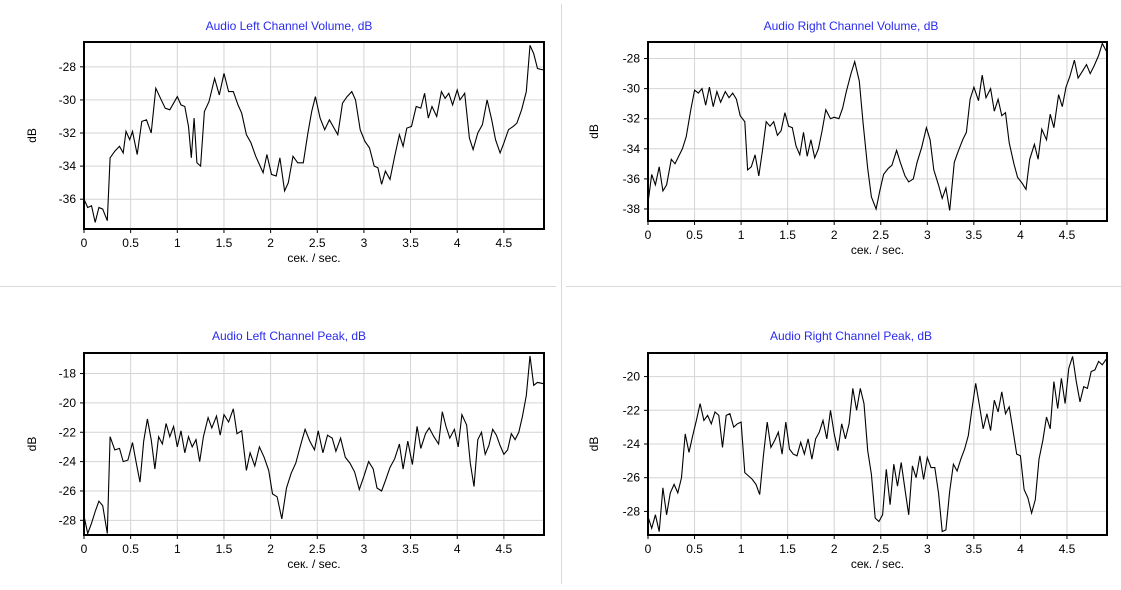 Image resolution: width=1121 pixels, height=590 pixels. What do you see at coordinates (632, 209) in the screenshot?
I see `y-tick-label: -38` at bounding box center [632, 209].